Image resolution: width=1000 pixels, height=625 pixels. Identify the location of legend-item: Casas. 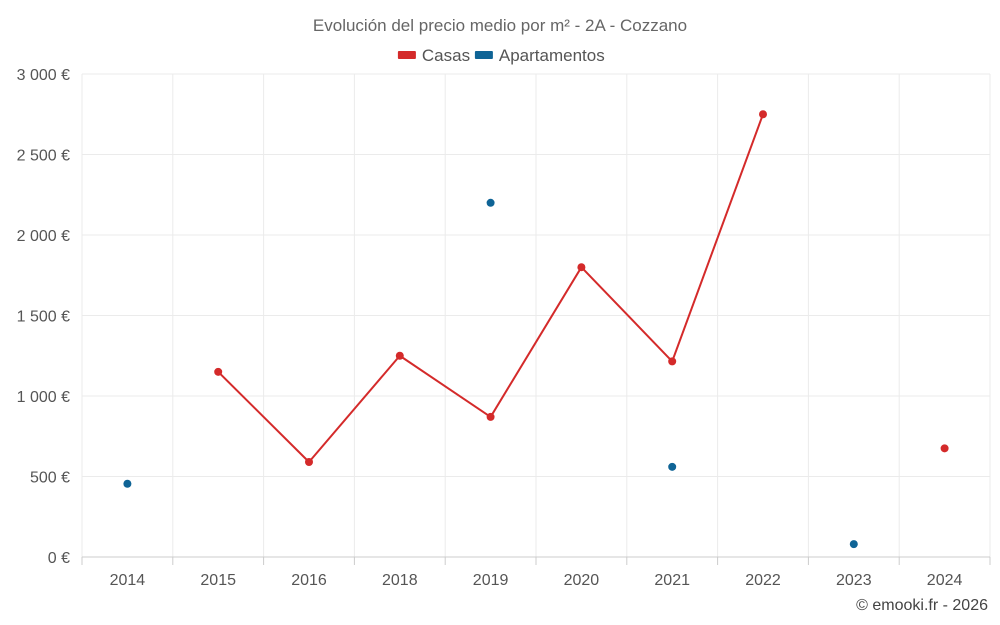
(433, 55).